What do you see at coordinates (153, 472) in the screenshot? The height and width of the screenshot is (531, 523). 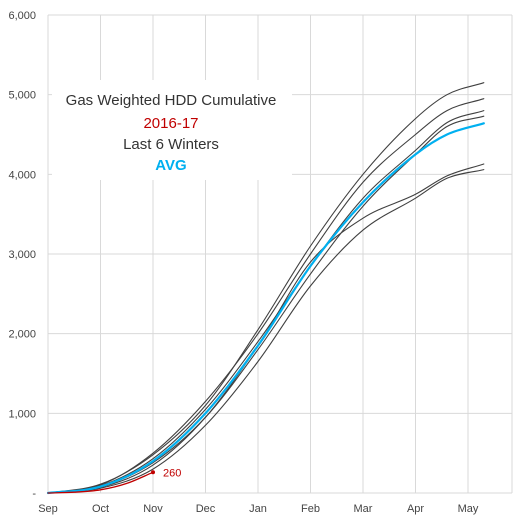 I see `current-season-endpoint` at bounding box center [153, 472].